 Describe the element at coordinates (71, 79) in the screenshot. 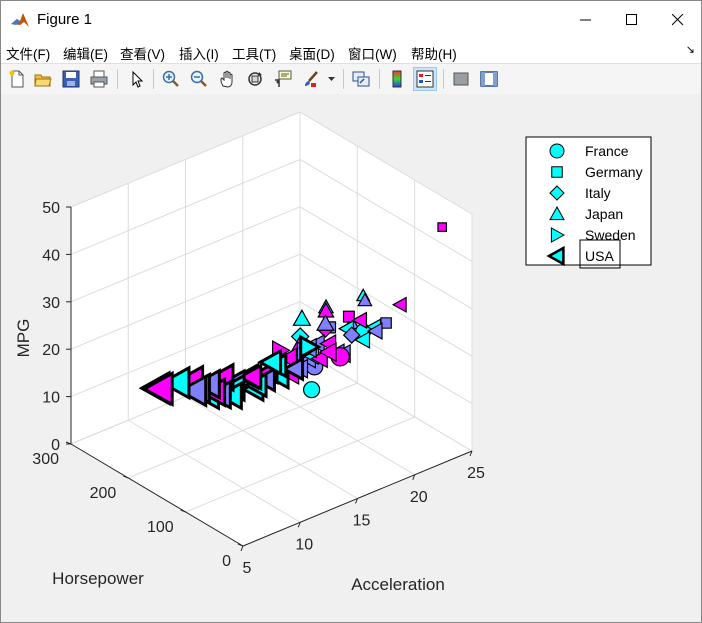

I see `save-icon` at that location.